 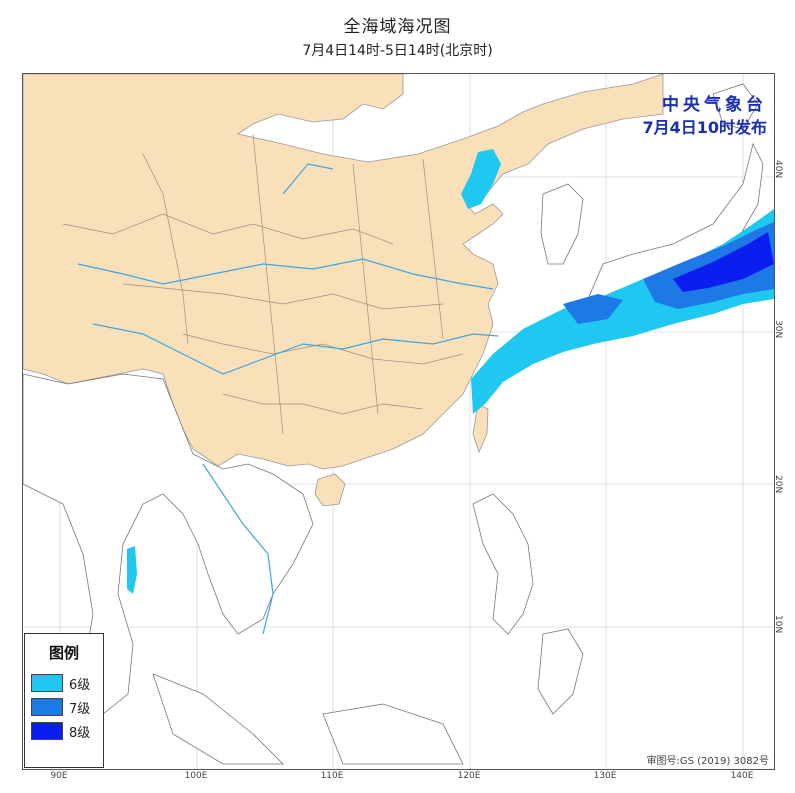 What do you see at coordinates (668, 273) in the screenshot?
I see `wind-zone-7-level` at bounding box center [668, 273].